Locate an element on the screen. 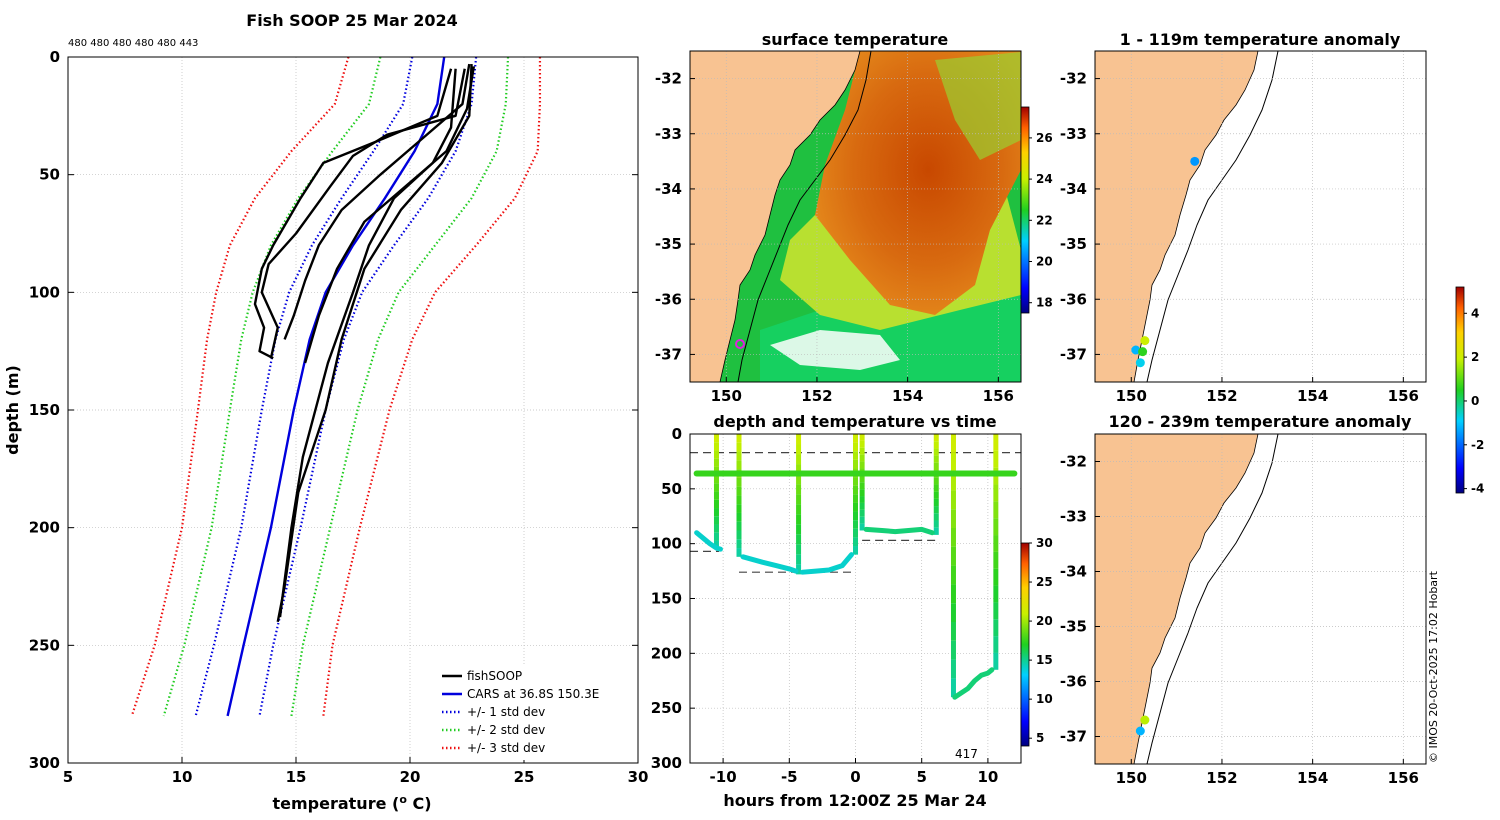 This screenshot has height=820, width=1500. anom1-xtick-label: 156 is located at coordinates (1403, 396).